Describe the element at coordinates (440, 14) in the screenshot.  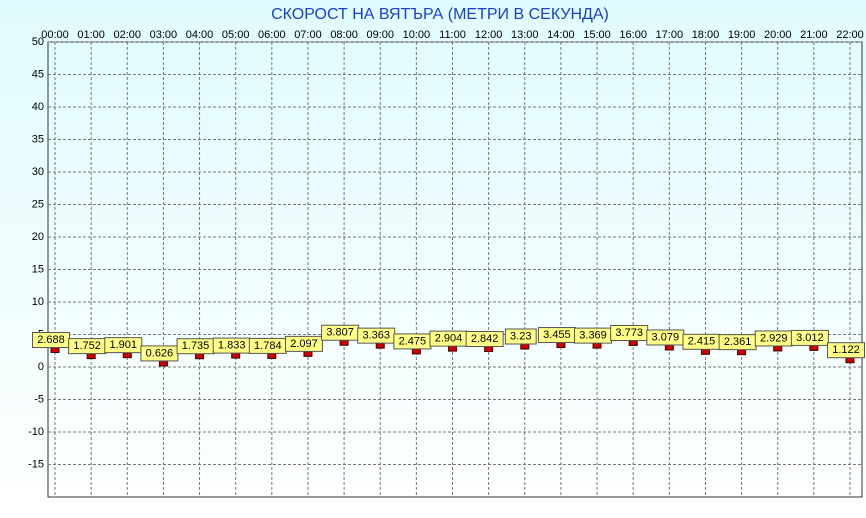
I see `chart-title: СКОРОСТ НА ВЯТЪРА (МЕТРИ В СЕКУНДА)` at that location.